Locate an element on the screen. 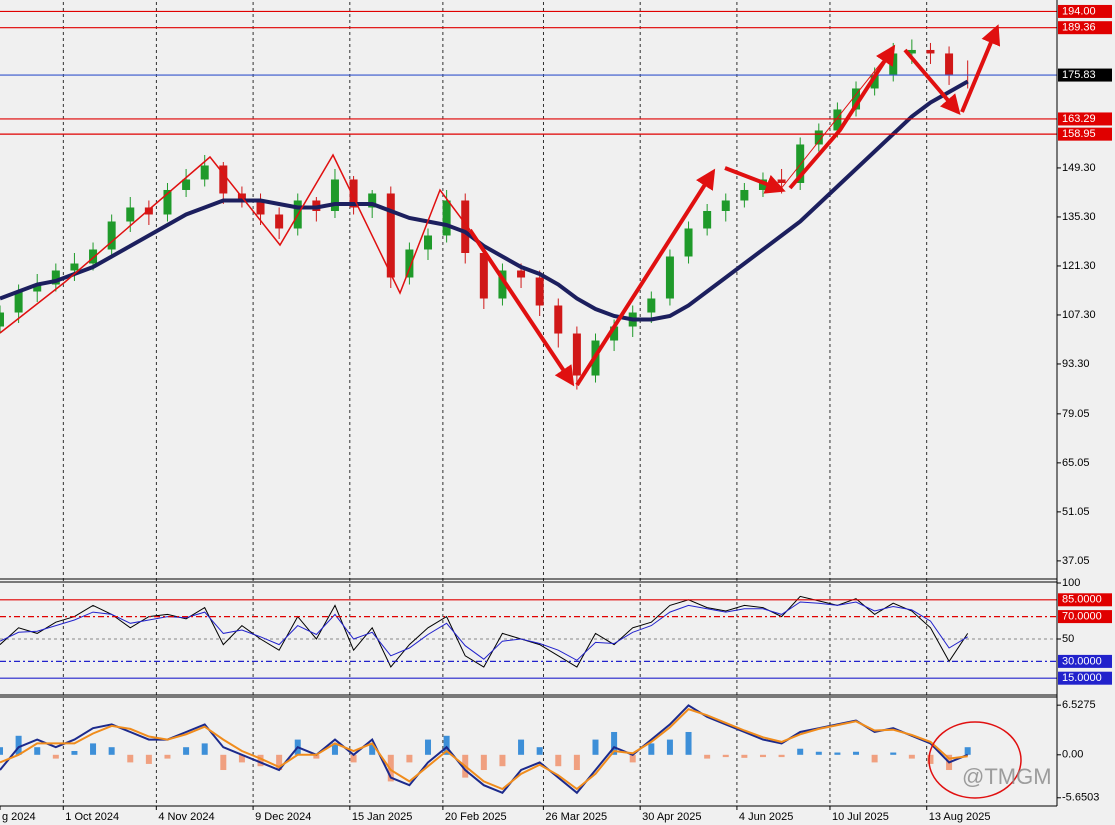  level-label: 70.0000 is located at coordinates (1082, 617).